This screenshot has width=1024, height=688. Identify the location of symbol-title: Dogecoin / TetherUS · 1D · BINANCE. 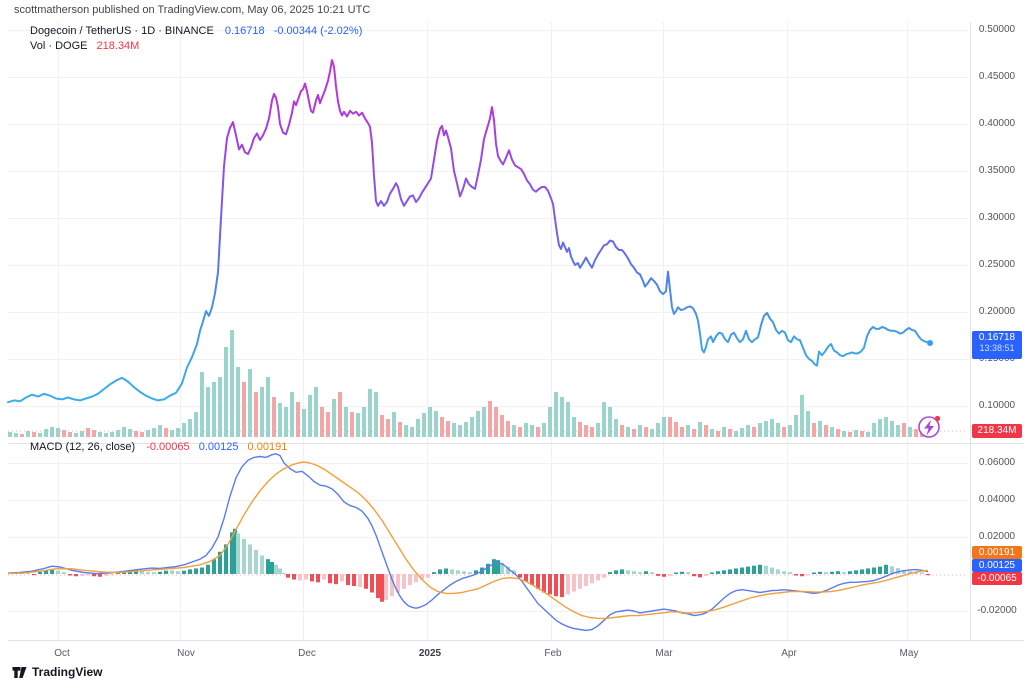
(122, 31).